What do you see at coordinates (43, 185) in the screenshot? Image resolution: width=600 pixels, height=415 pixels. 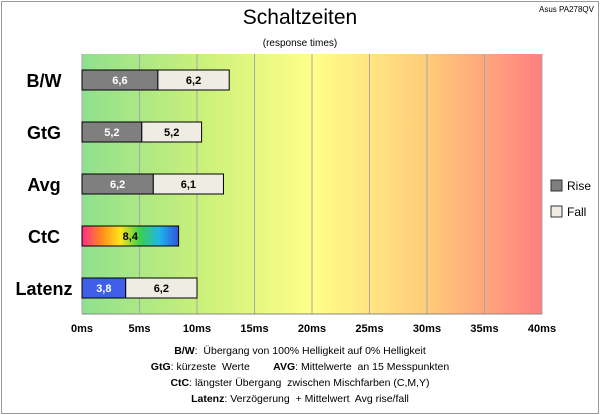 I see `category-label: Avg` at bounding box center [43, 185].